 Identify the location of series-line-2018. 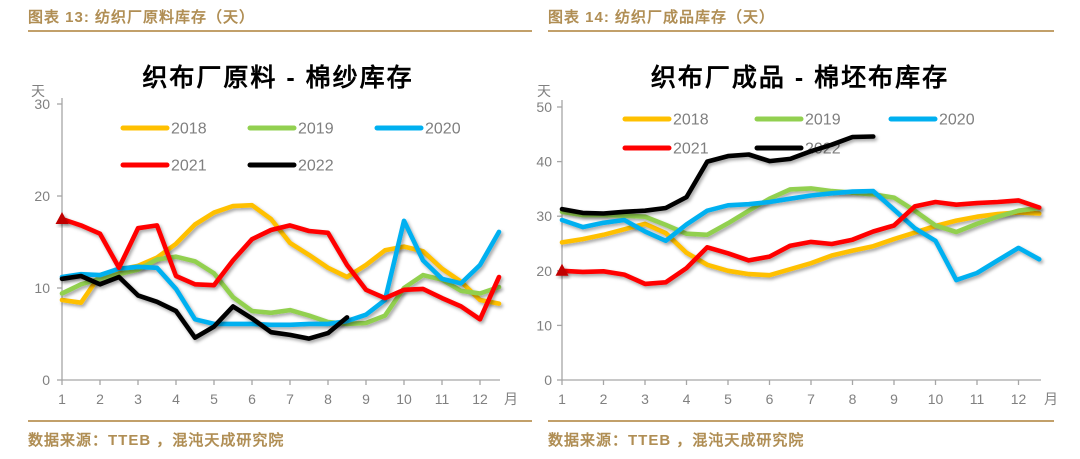
(800, 244).